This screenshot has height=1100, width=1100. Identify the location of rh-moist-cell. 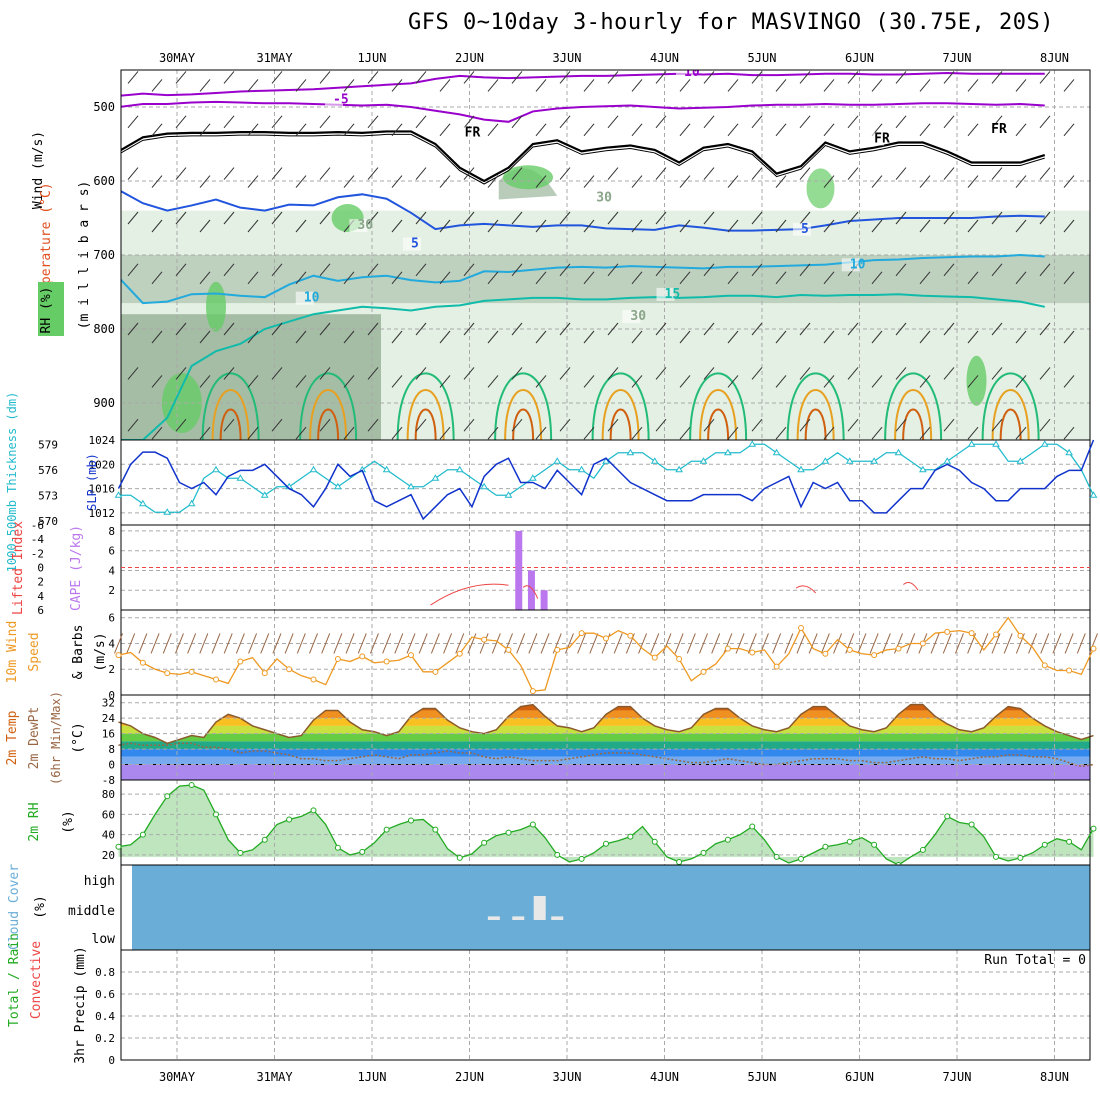
(181, 403).